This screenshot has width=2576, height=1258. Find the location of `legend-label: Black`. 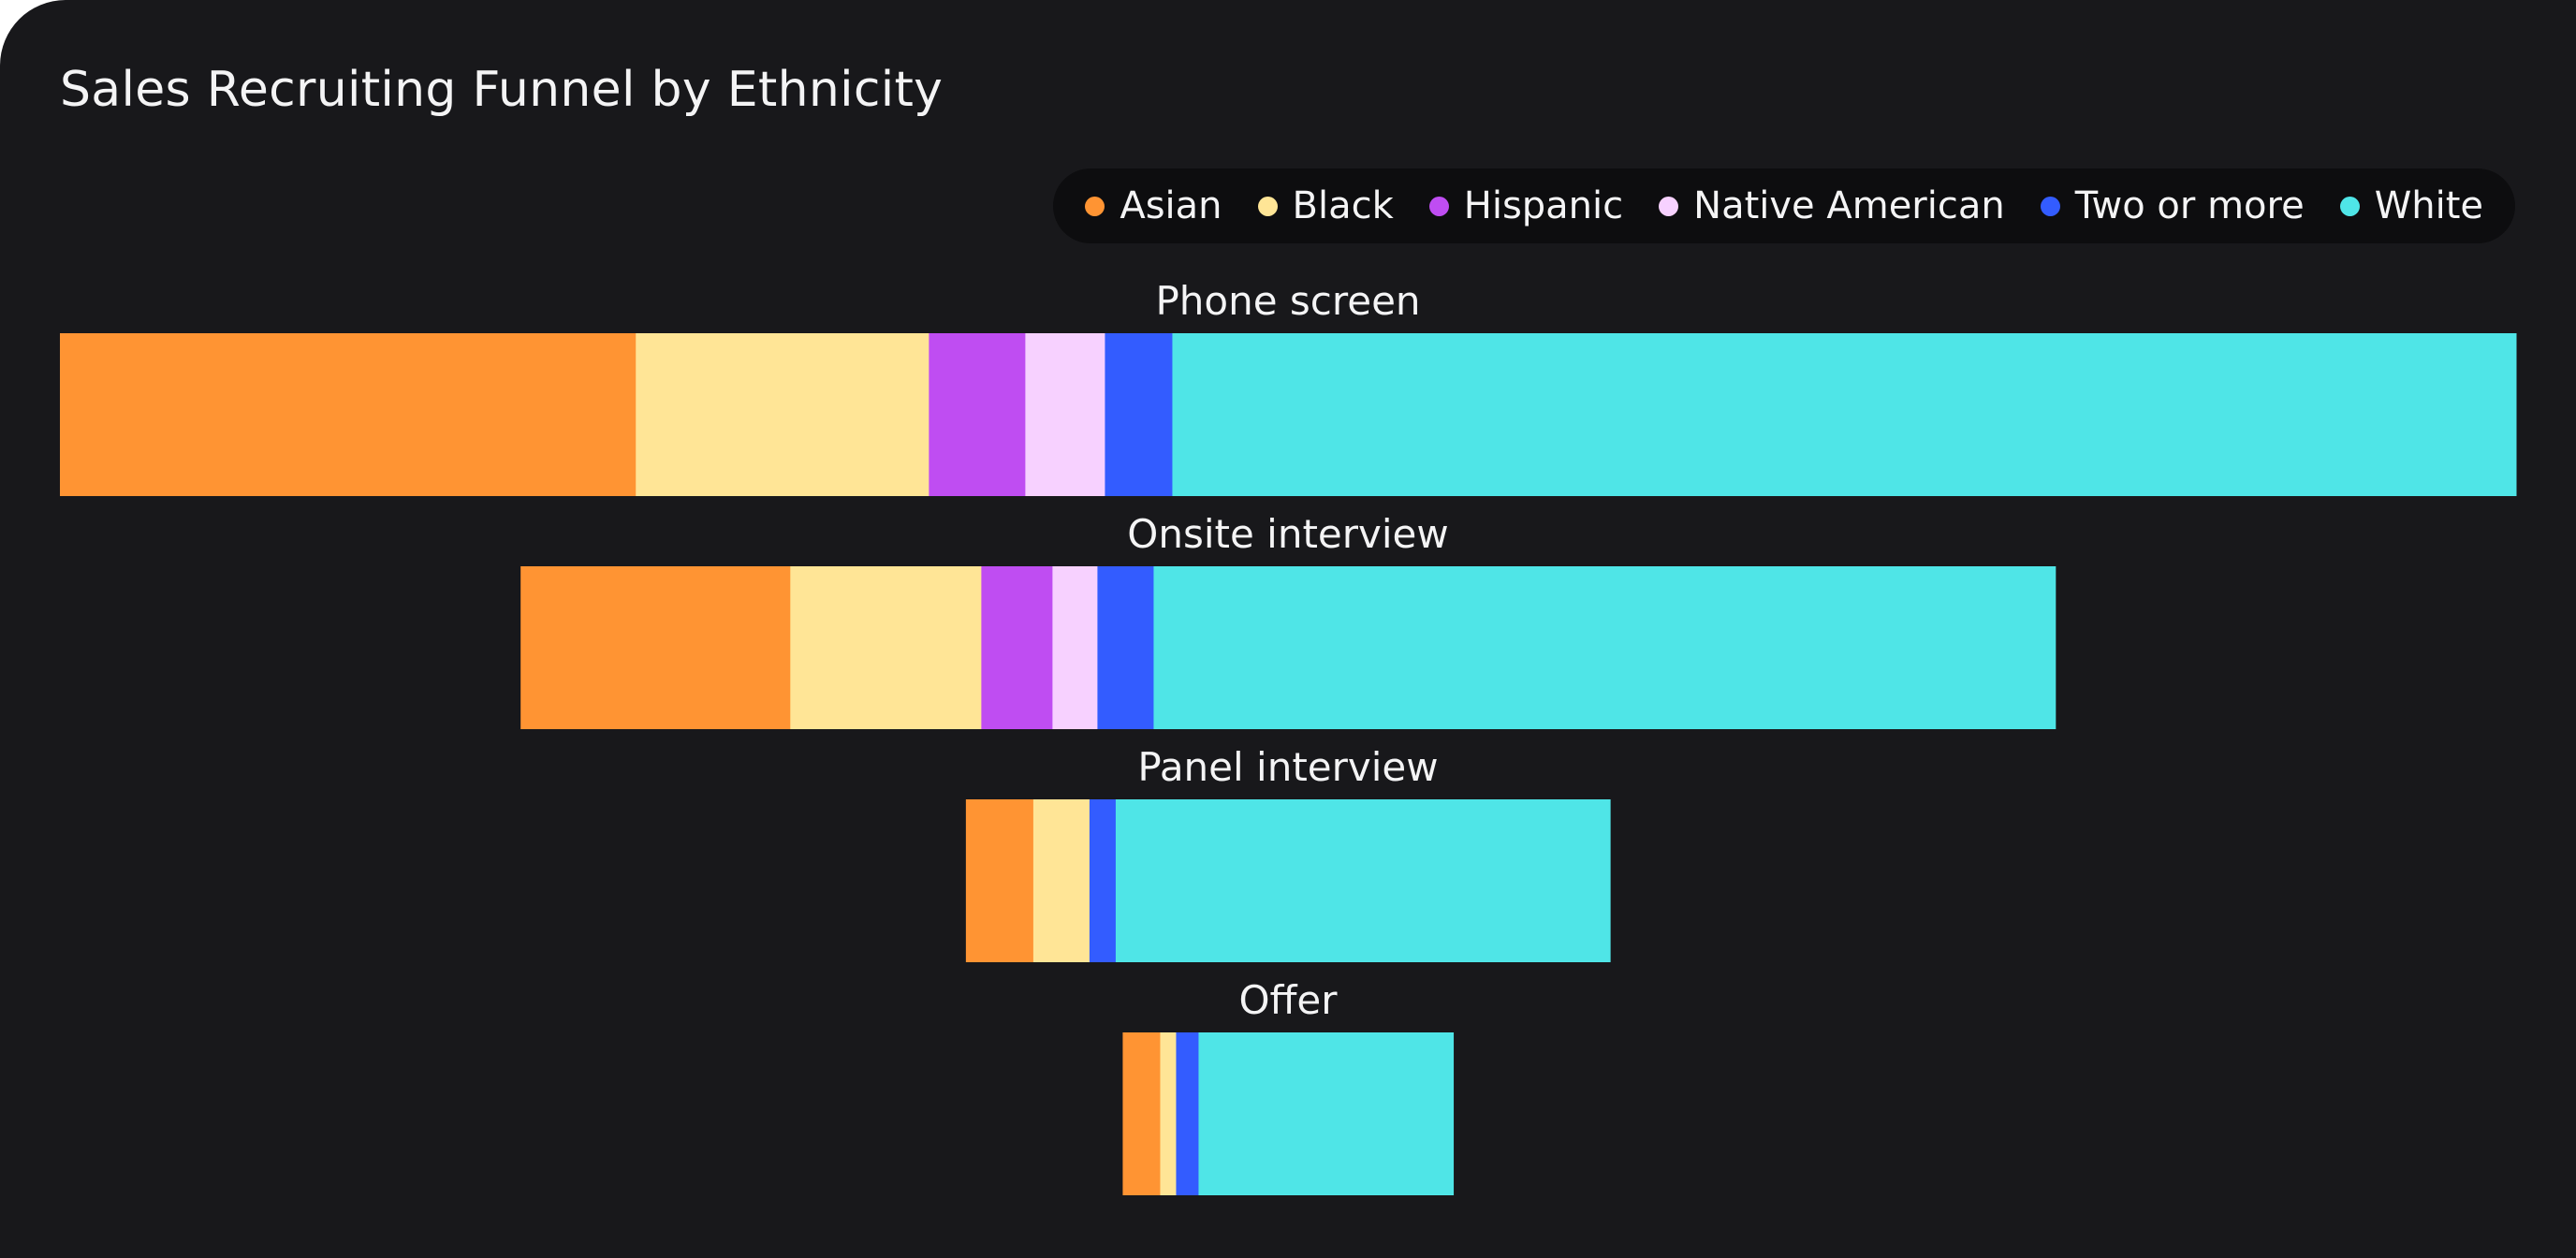

legend-label: Black is located at coordinates (1343, 205).